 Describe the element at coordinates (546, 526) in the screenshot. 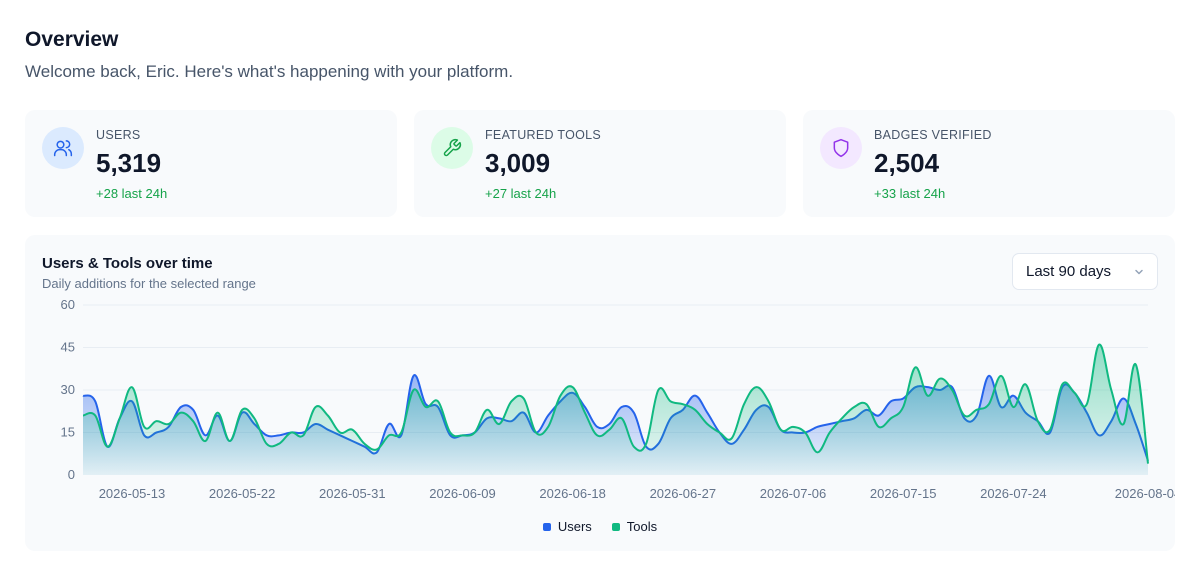

I see `legend-swatch-users` at that location.